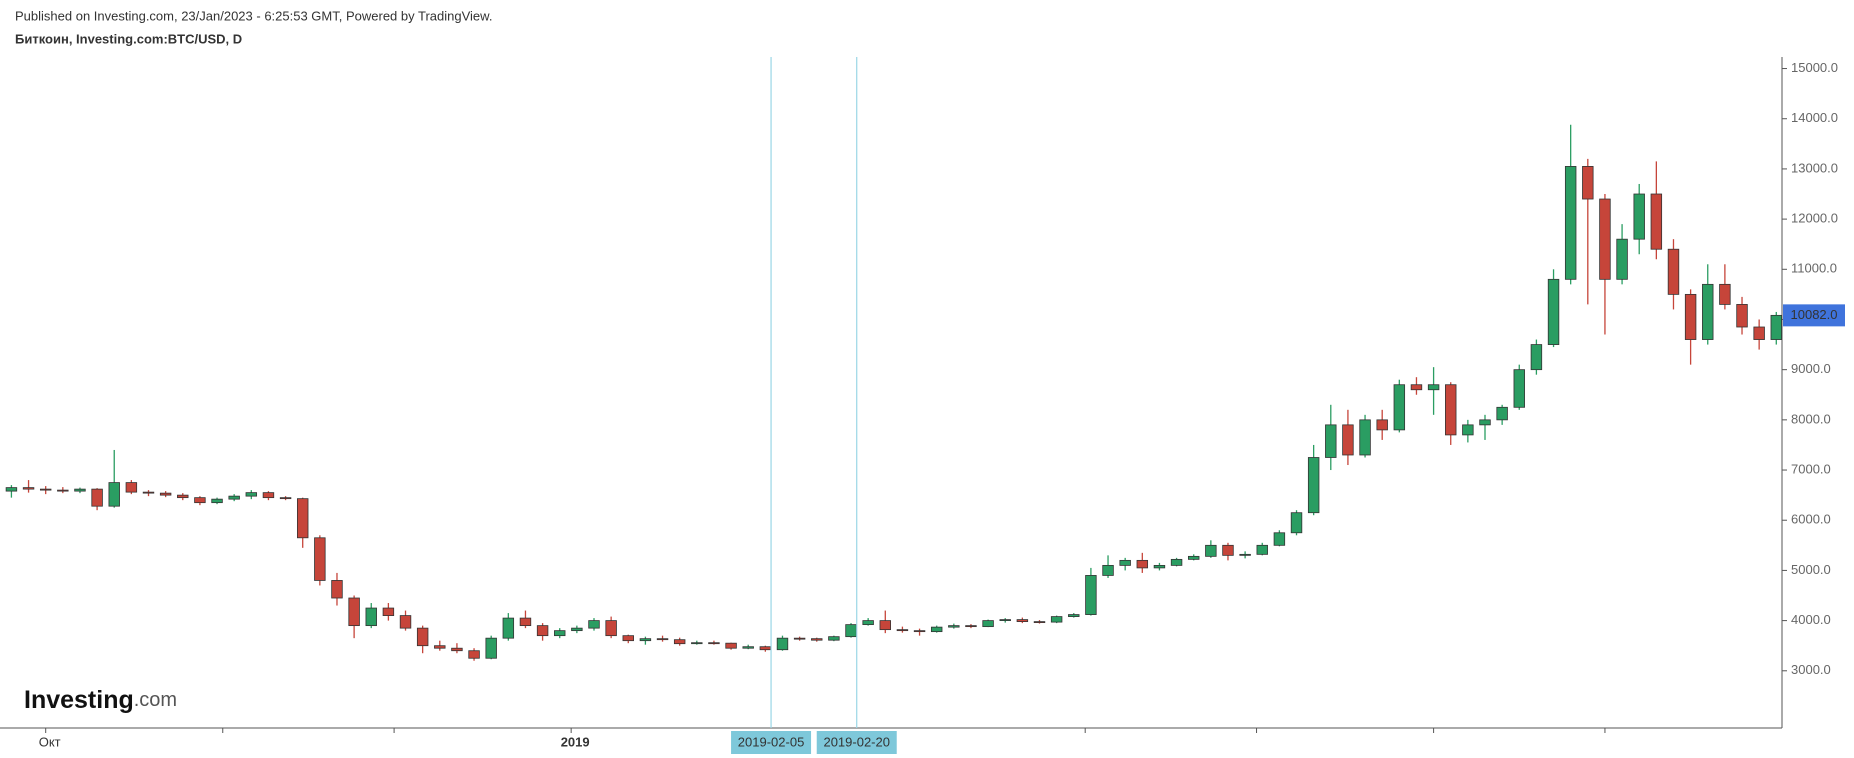 The height and width of the screenshot is (758, 1854). I want to click on x-tick-label: 2019, so click(575, 741).